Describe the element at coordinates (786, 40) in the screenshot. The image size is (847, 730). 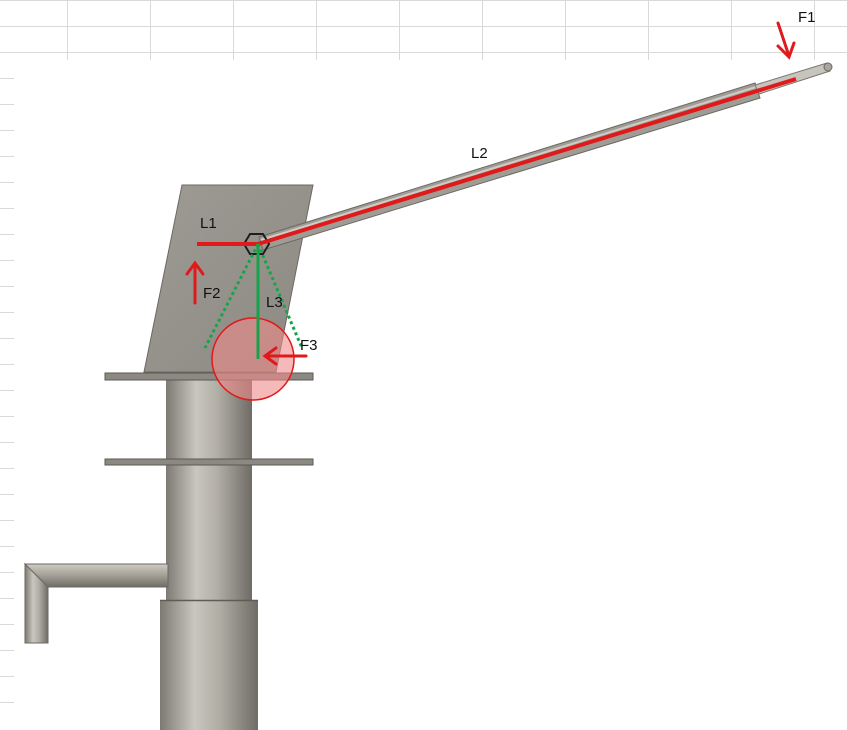
I see `force-arrow-f1` at that location.